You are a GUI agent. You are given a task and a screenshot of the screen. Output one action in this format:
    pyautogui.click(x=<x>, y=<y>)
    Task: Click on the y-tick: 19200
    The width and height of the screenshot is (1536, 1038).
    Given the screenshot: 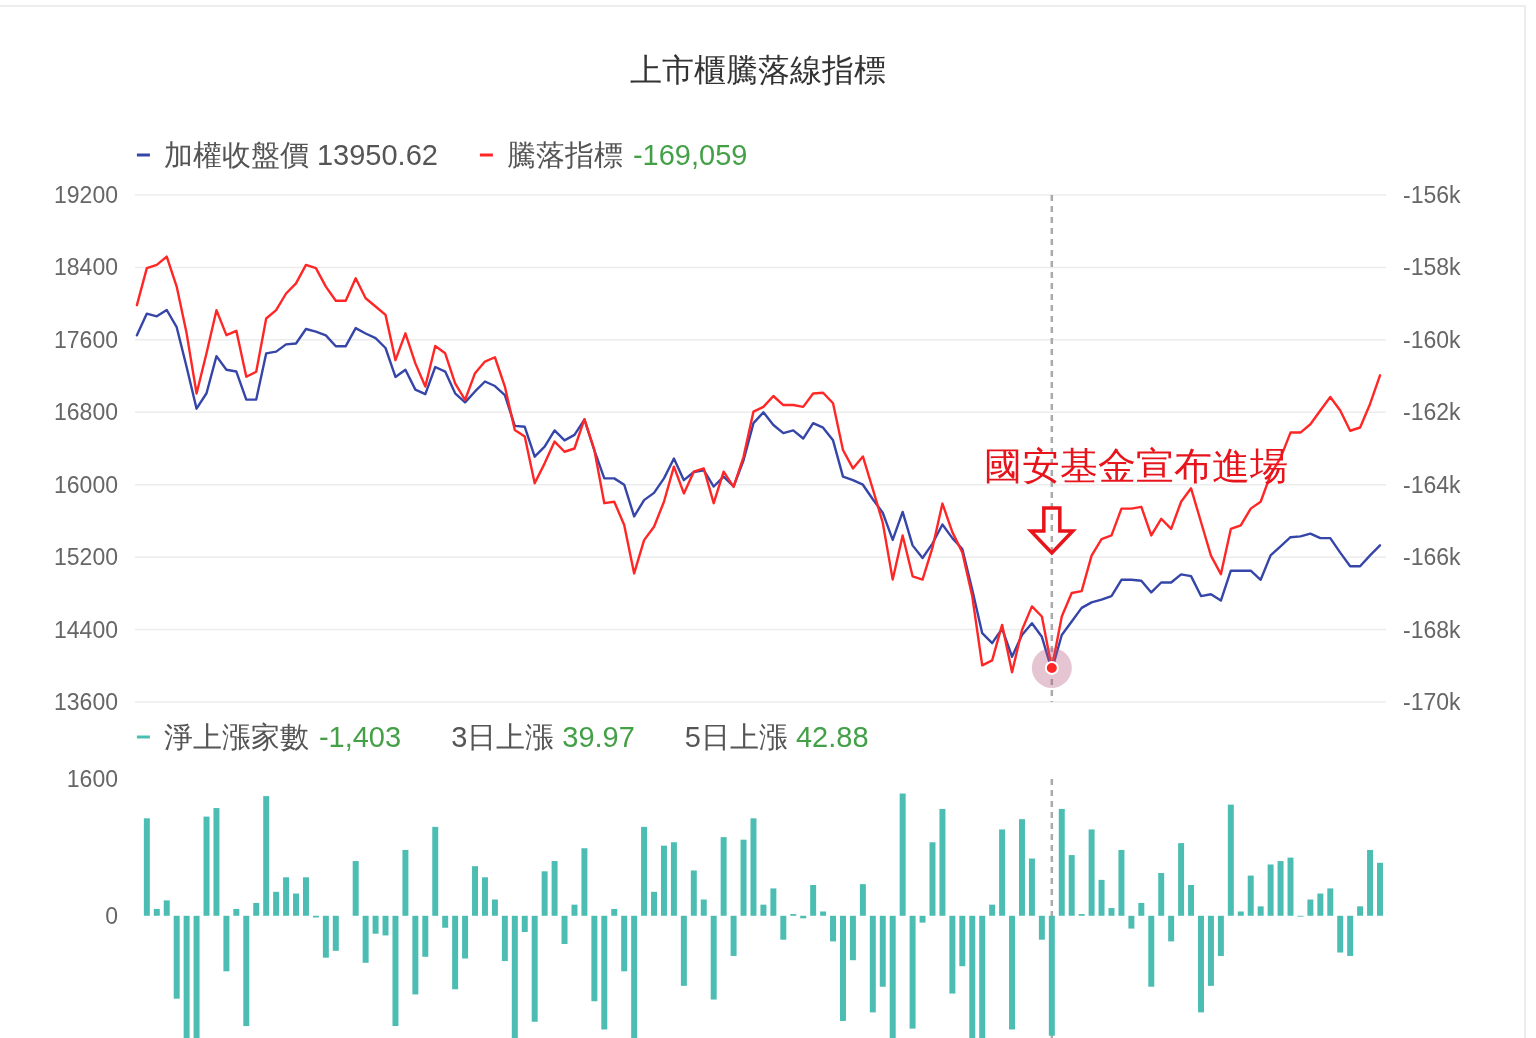 What is the action you would take?
    pyautogui.click(x=86, y=195)
    